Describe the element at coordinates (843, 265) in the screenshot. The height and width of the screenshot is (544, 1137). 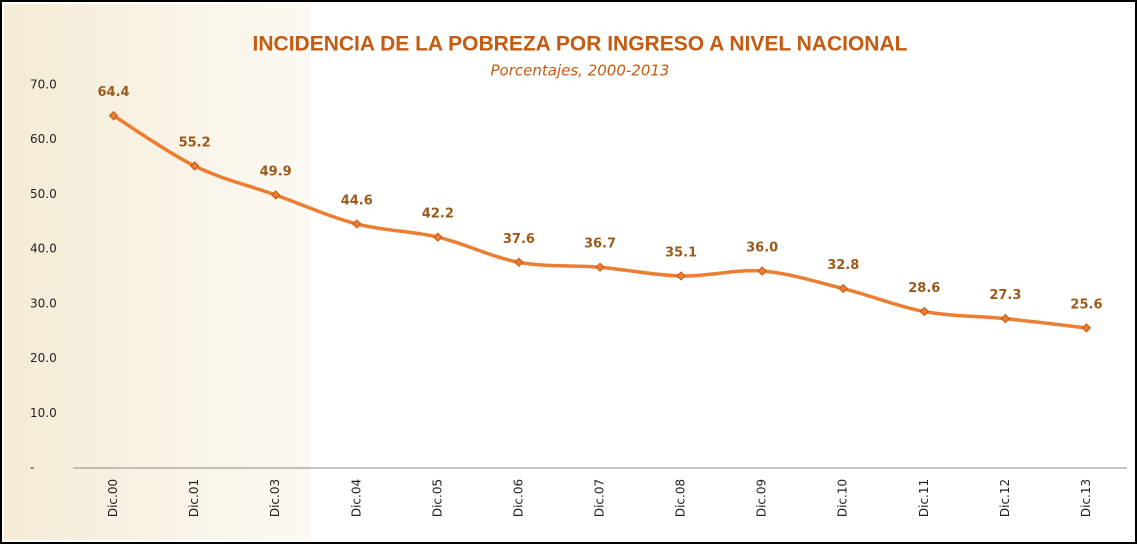
I see `data-label: 32.8` at that location.